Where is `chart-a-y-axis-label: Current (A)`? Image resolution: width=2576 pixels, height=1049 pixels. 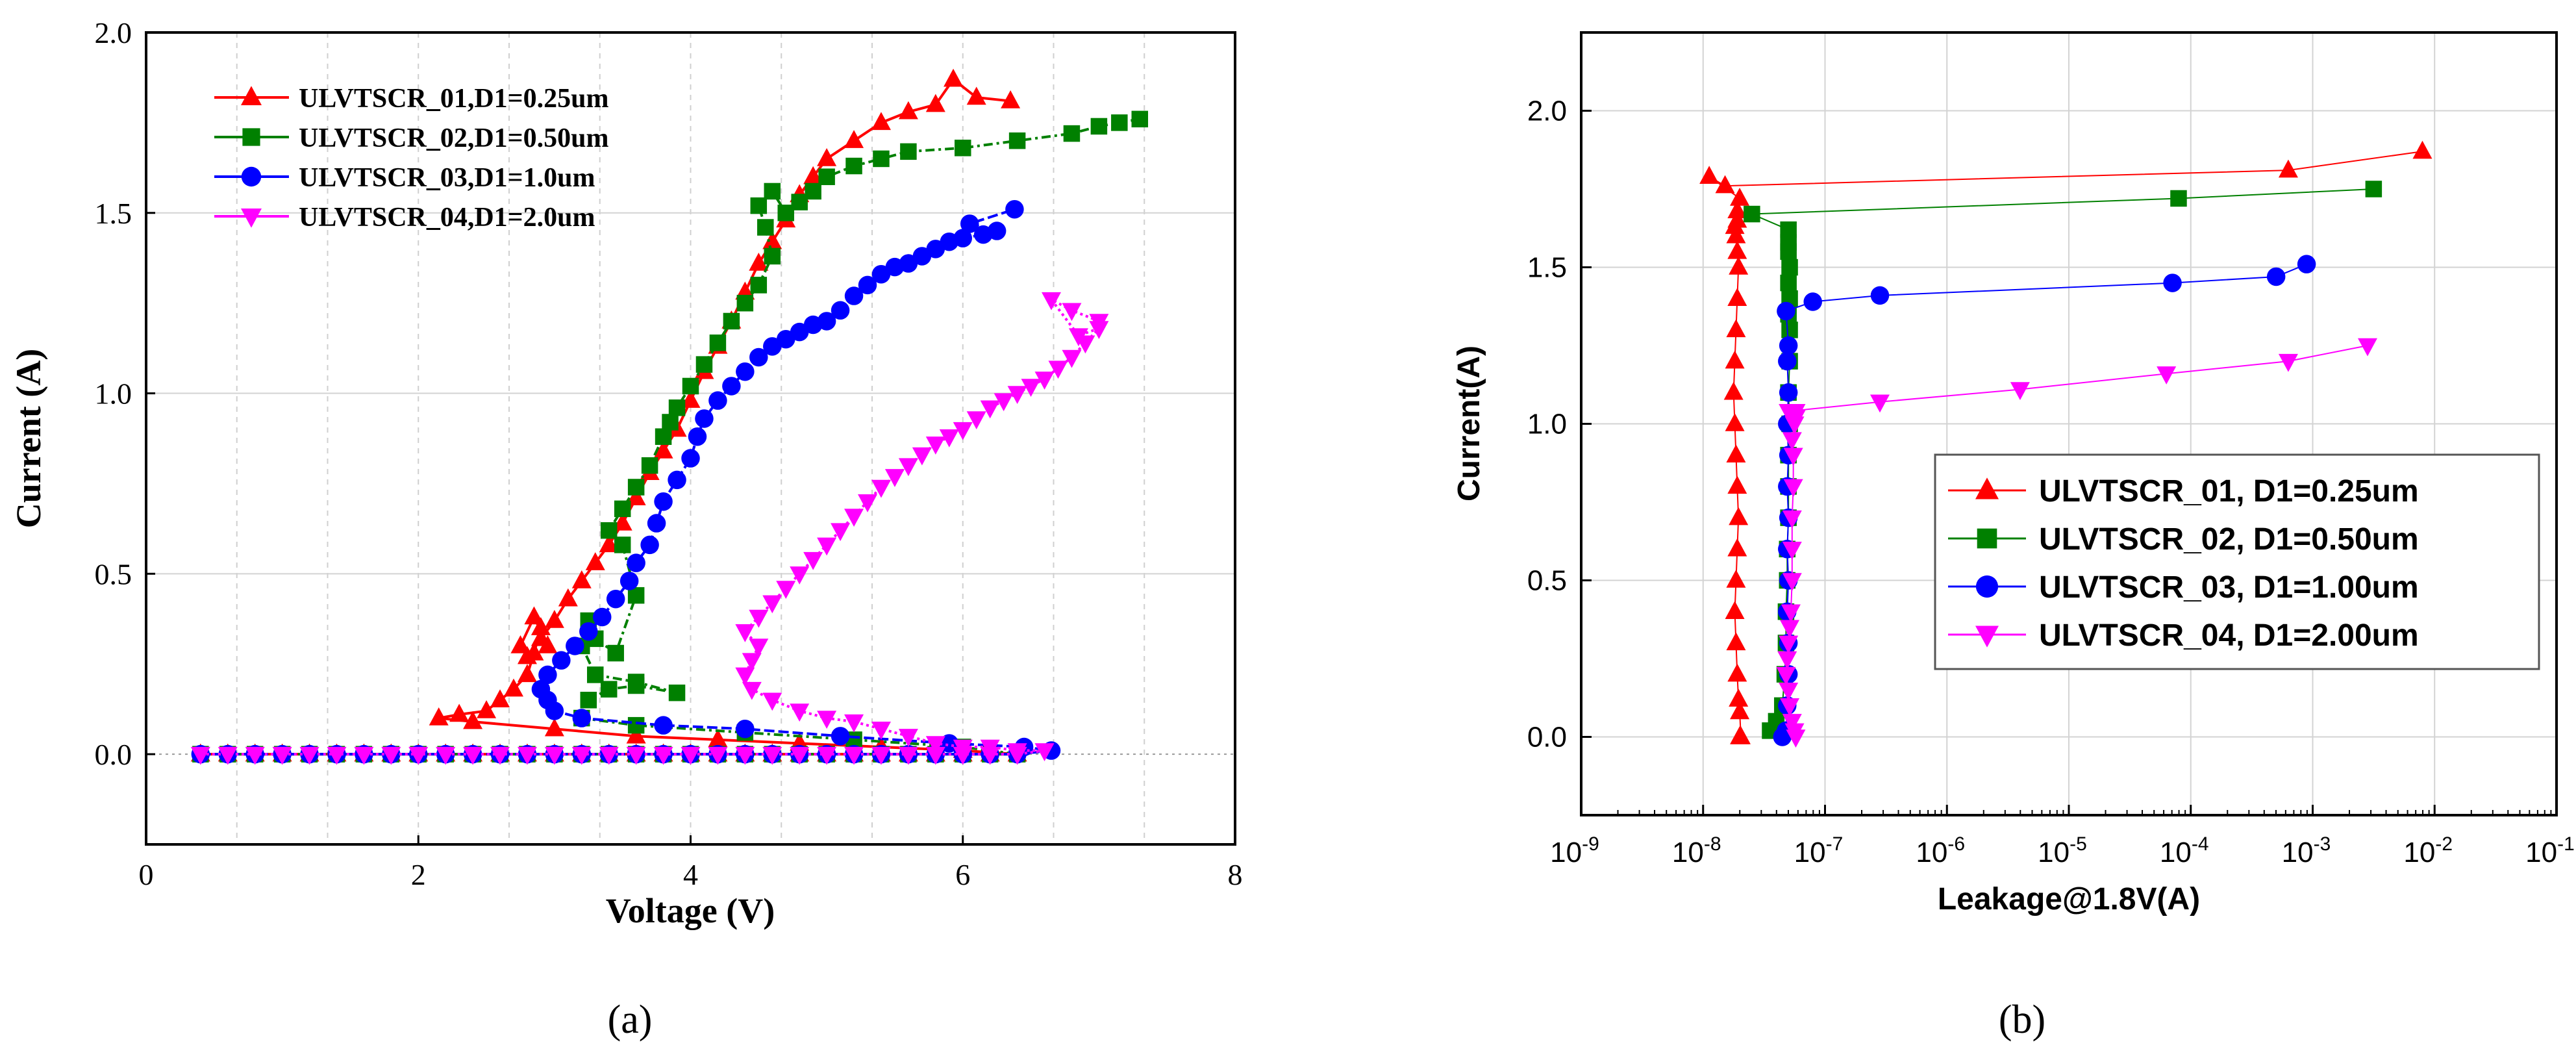 chart-a-y-axis-label: Current (A) is located at coordinates (28, 438).